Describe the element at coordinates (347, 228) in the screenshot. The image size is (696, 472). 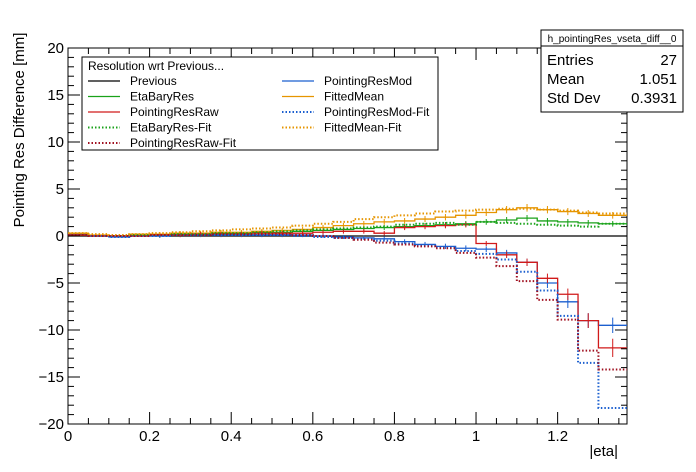
I see `series-line-etabaryres-fit` at that location.